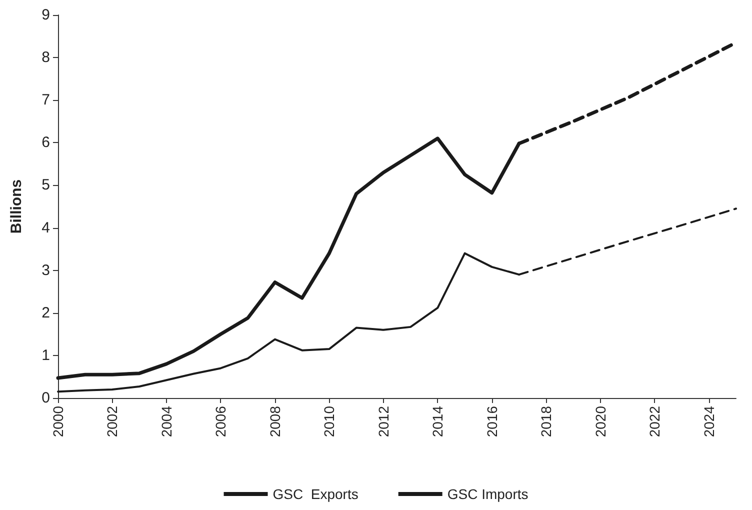 Image resolution: width=752 pixels, height=510 pixels. Describe the element at coordinates (58, 422) in the screenshot. I see `x-tick-label: 2000` at that location.